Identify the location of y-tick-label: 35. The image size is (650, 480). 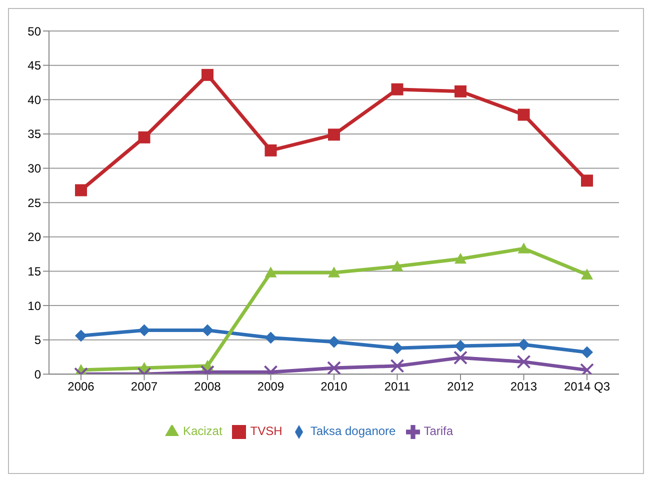
(35, 134).